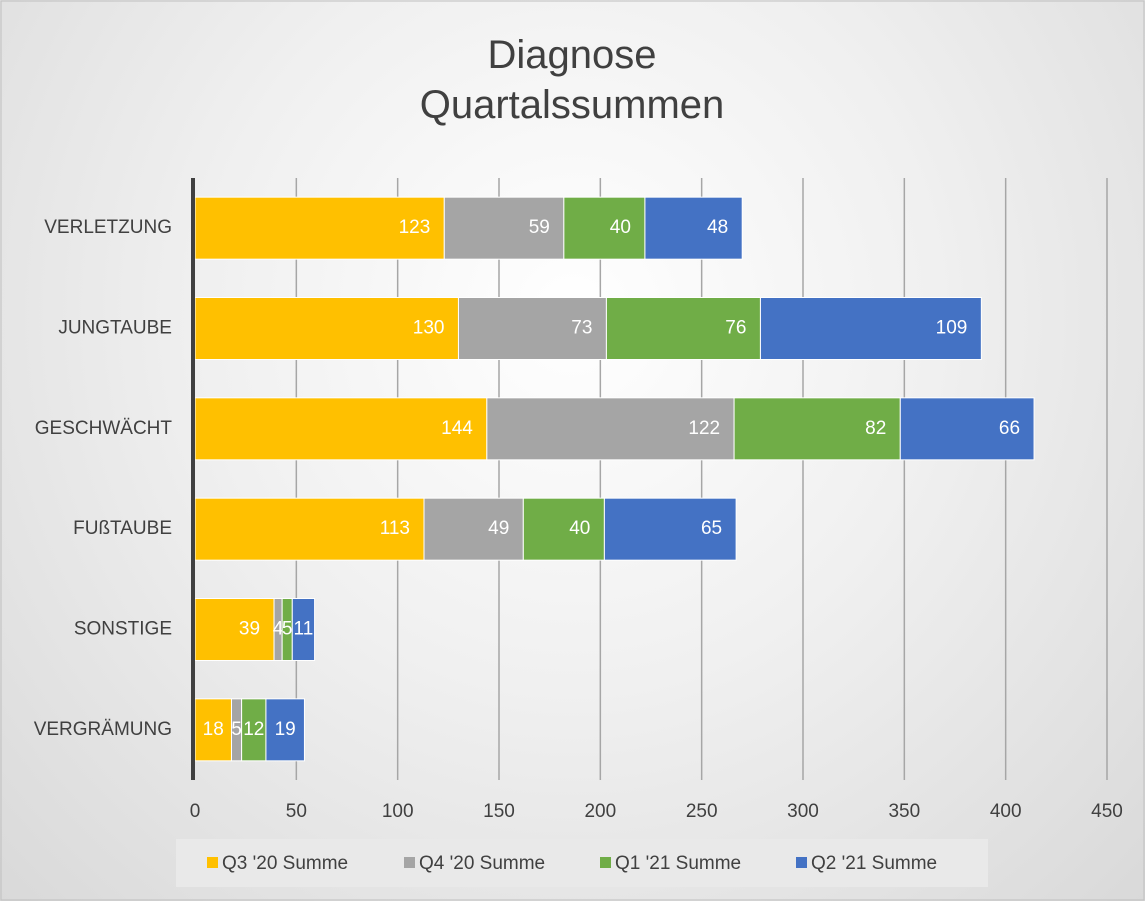  What do you see at coordinates (285, 863) in the screenshot?
I see `legend-label: Q3 '20 Summe` at bounding box center [285, 863].